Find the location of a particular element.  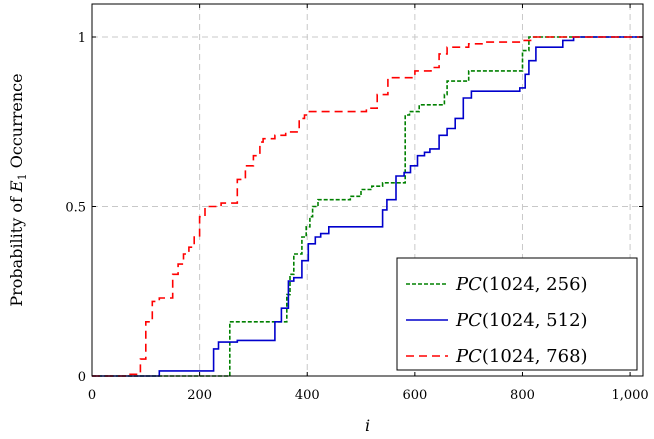

legend-label-1: PC(1024, 256) is located at coordinates (521, 284).